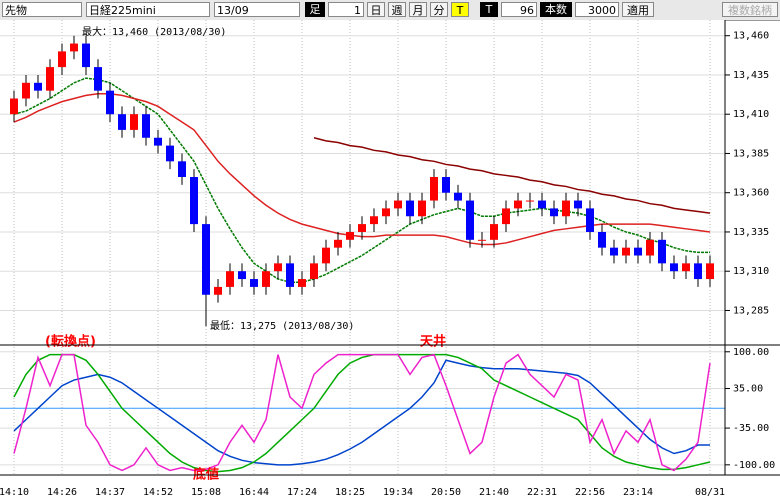  I want to click on bar-size: 1, so click(346, 9).